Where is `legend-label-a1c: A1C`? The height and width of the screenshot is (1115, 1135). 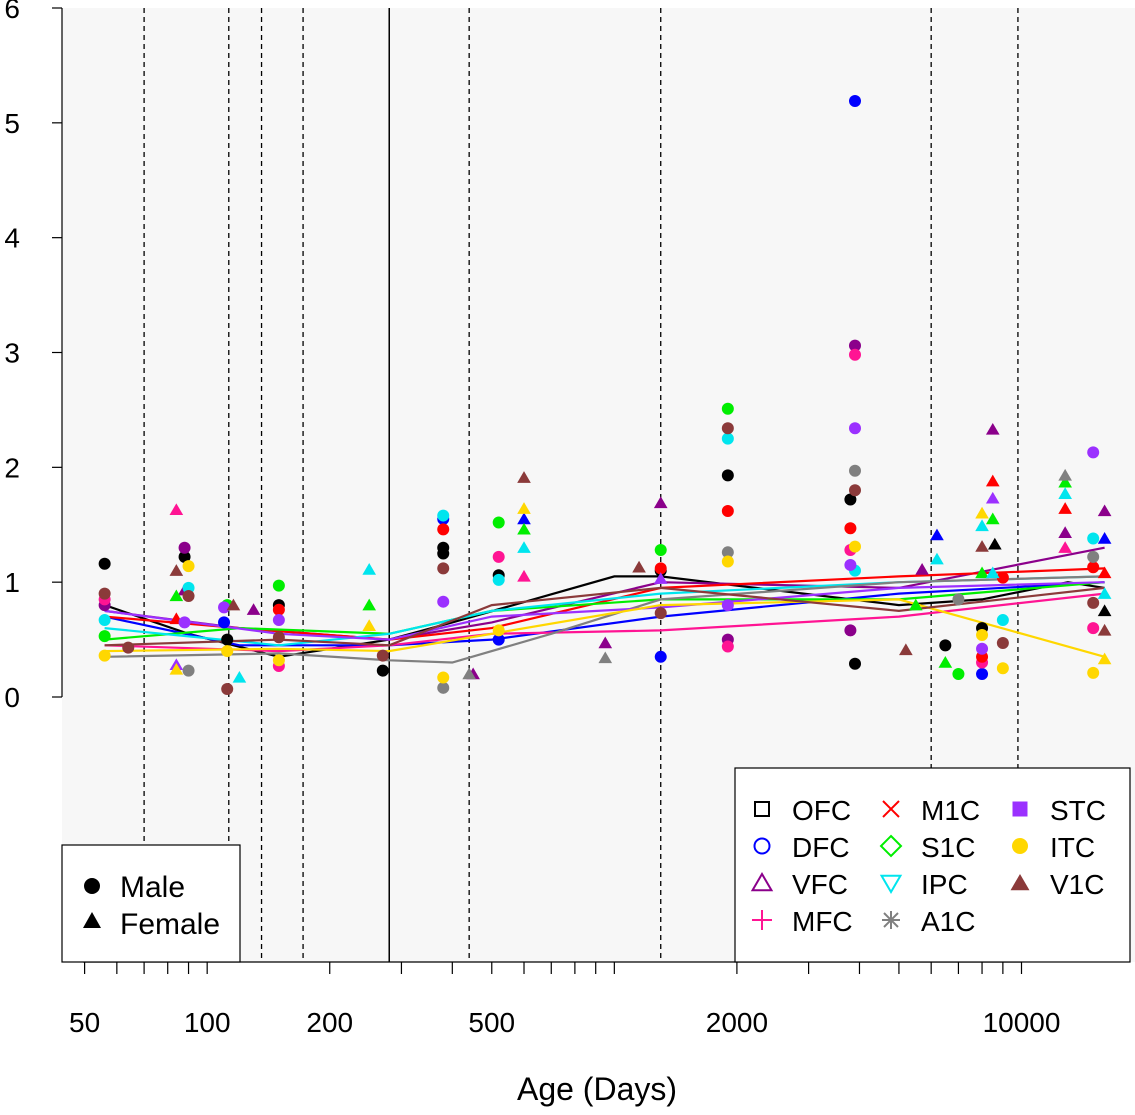 legend-label-a1c: A1C is located at coordinates (948, 921).